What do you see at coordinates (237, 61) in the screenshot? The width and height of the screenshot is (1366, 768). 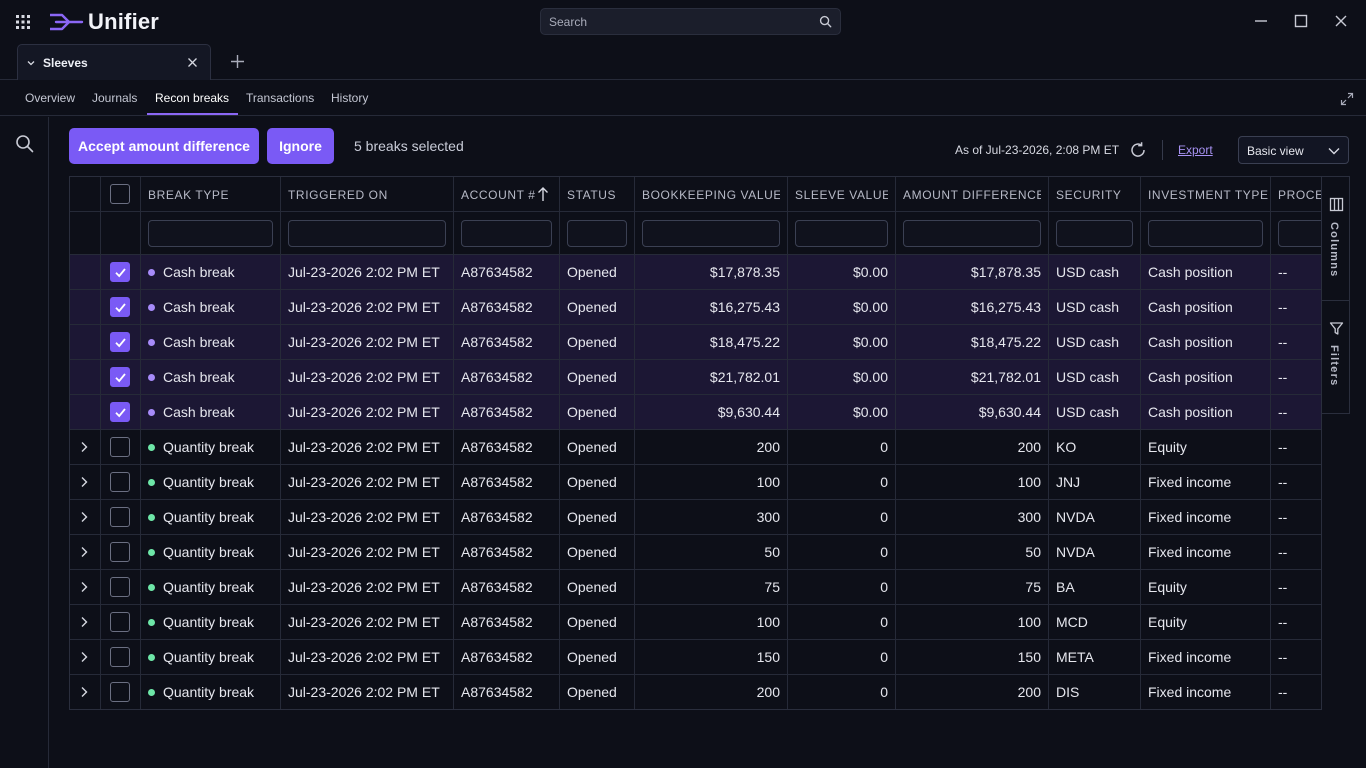 I see `add-tab-icon` at bounding box center [237, 61].